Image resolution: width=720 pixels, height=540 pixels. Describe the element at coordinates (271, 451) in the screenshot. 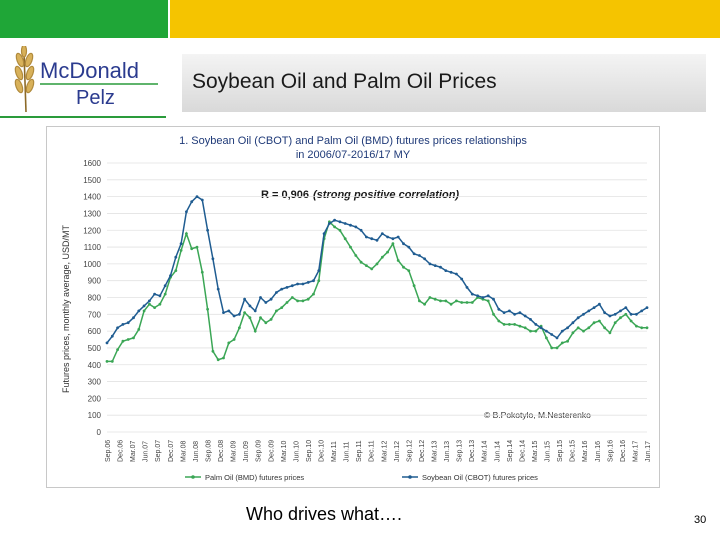

I see `x-tick-label: Dec.09` at that location.